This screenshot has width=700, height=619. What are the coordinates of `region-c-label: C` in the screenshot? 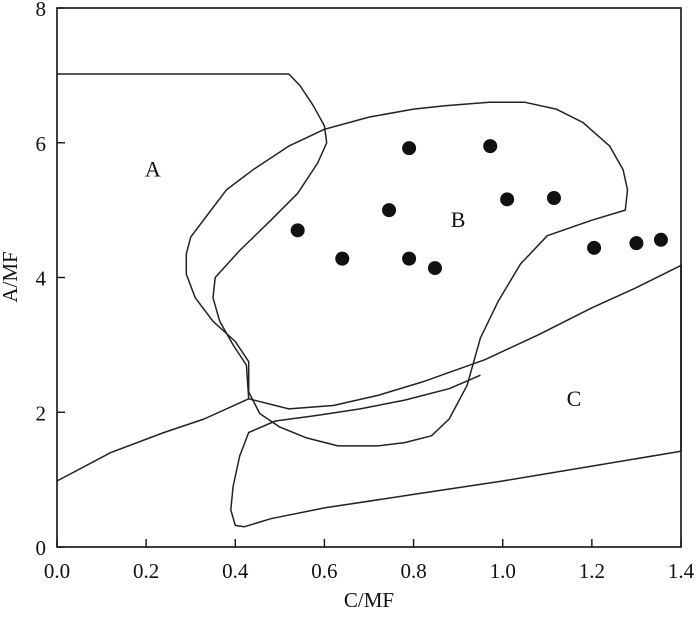 It's located at (574, 398).